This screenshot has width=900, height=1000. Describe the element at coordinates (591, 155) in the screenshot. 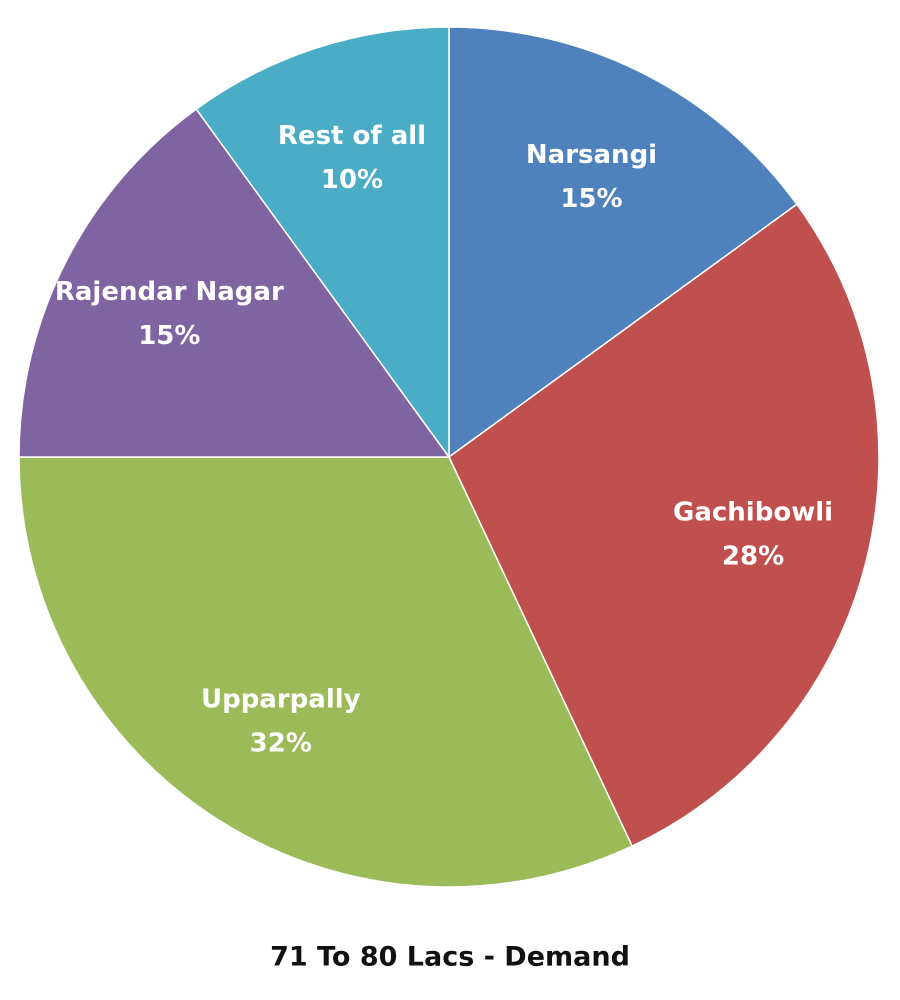

I see `slice-category-label: Narsangi` at that location.